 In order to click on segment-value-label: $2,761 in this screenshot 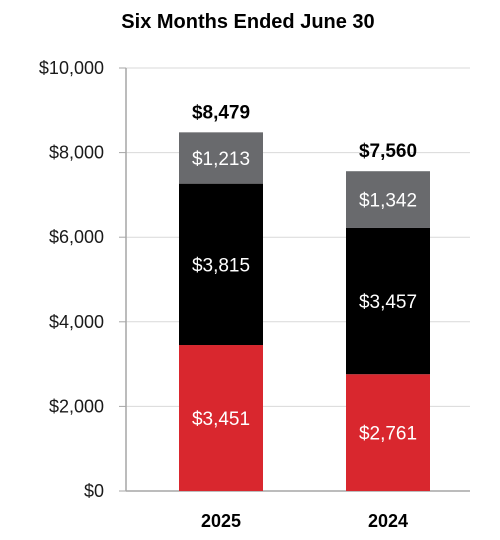, I will do `click(388, 434)`.